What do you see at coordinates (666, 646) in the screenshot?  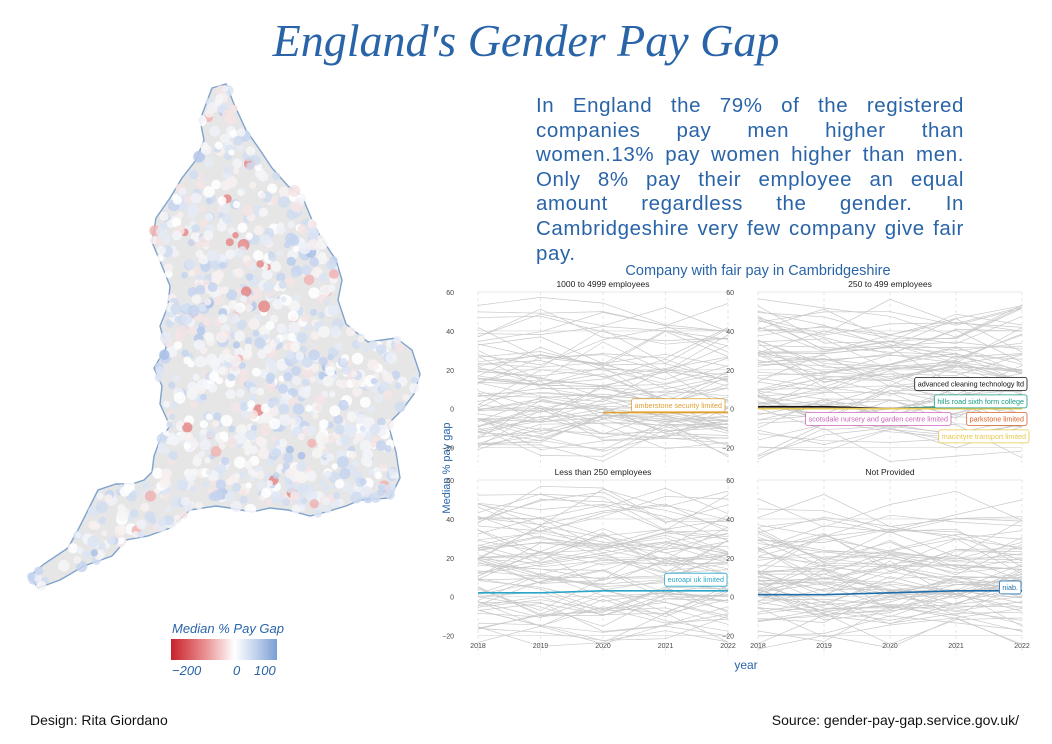 I see `x-tick-label: 2021` at bounding box center [666, 646].